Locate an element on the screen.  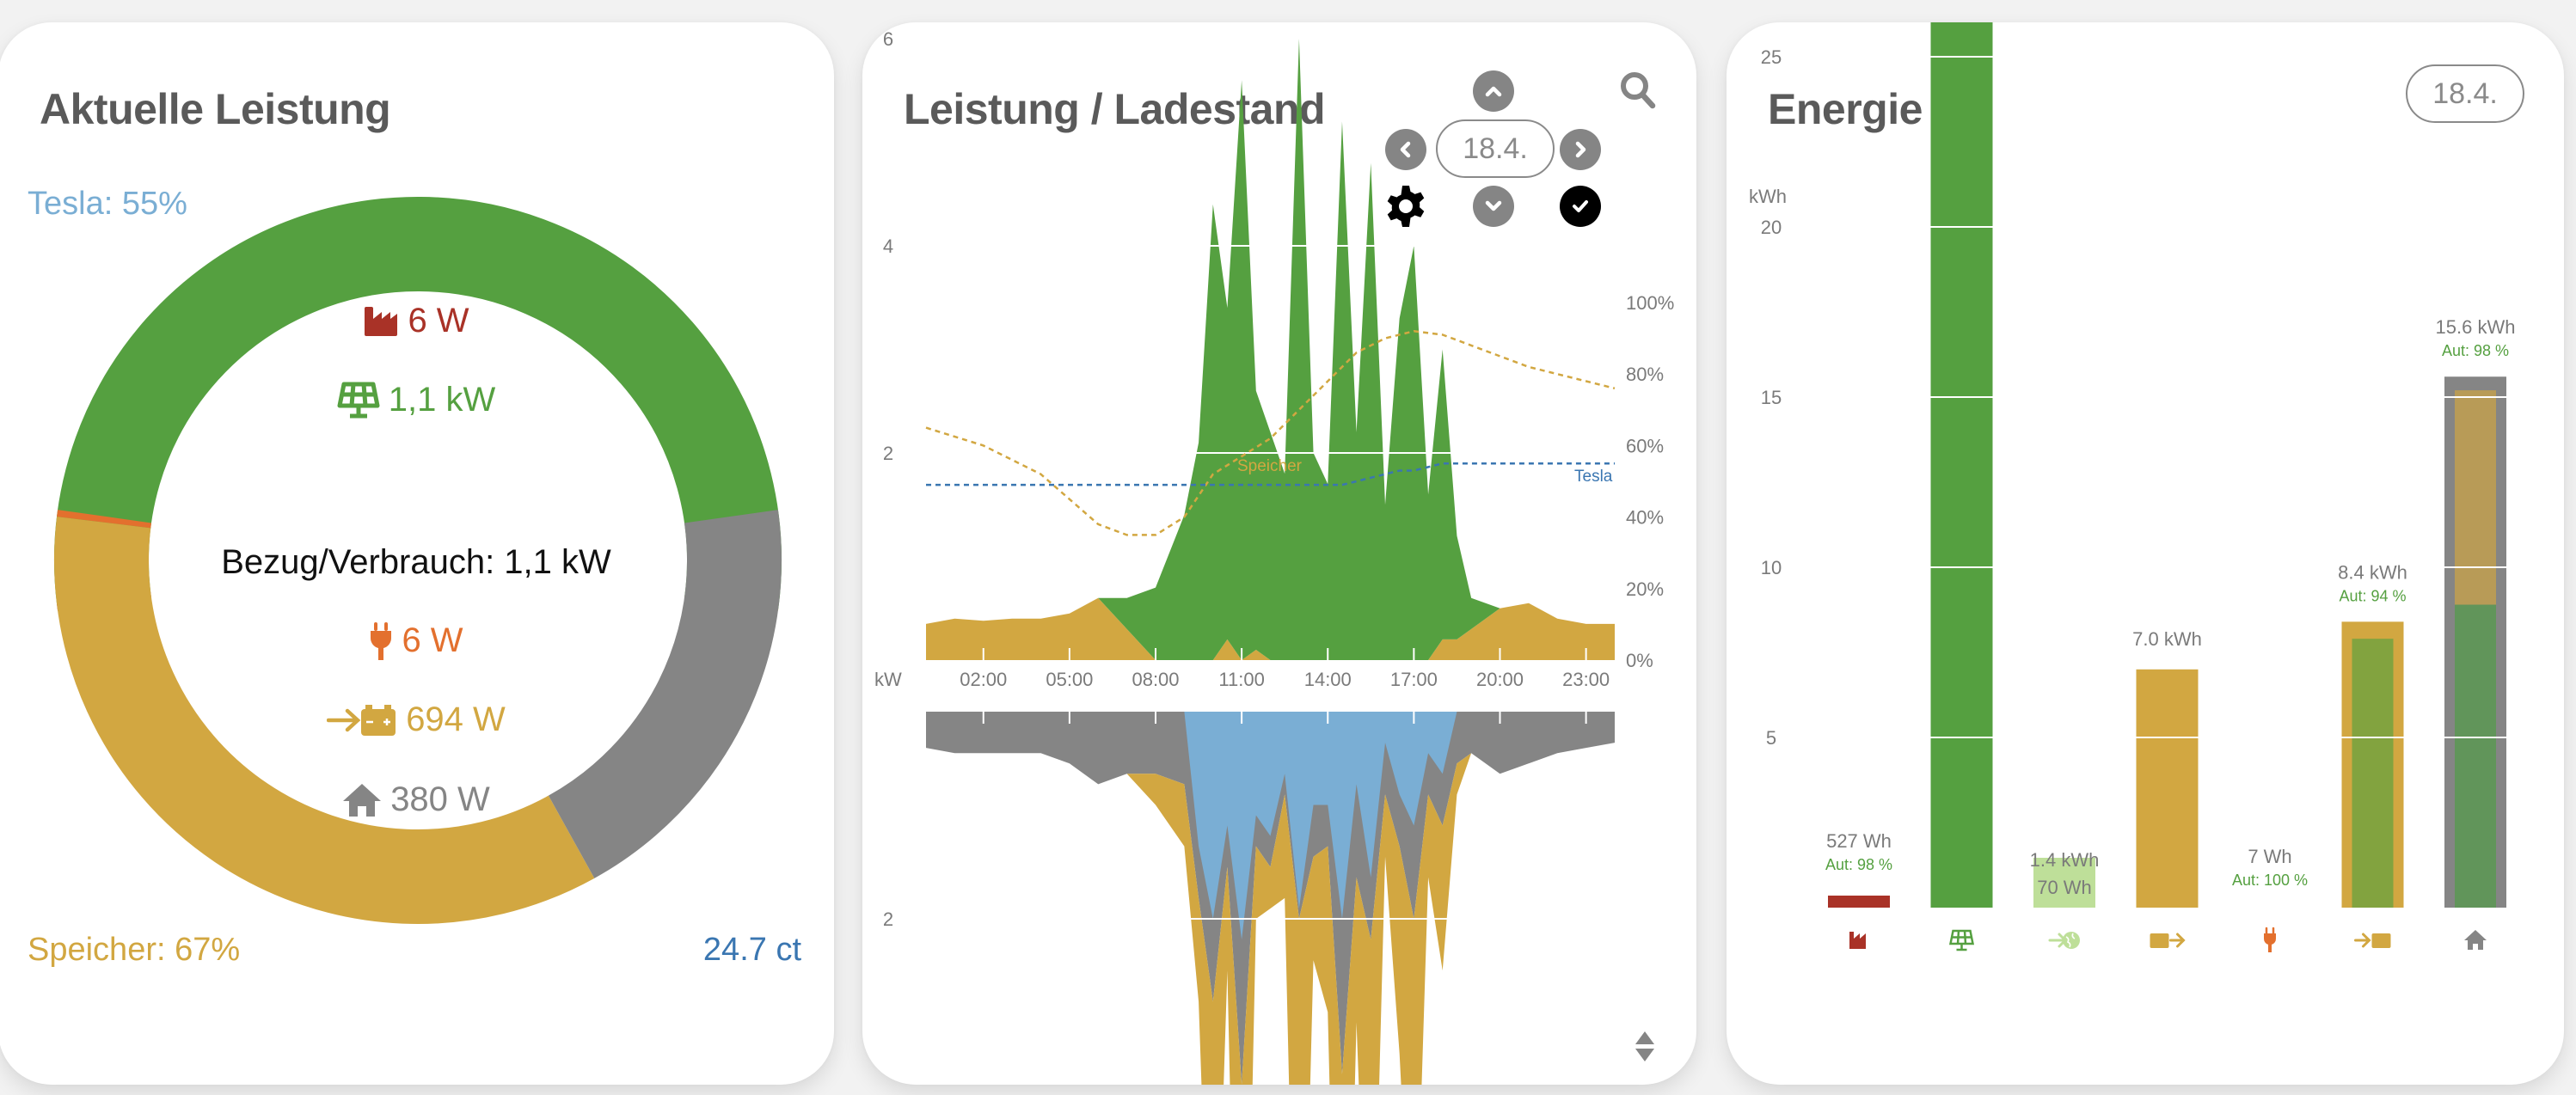
y2-tick-label: 80% is located at coordinates (1645, 374).